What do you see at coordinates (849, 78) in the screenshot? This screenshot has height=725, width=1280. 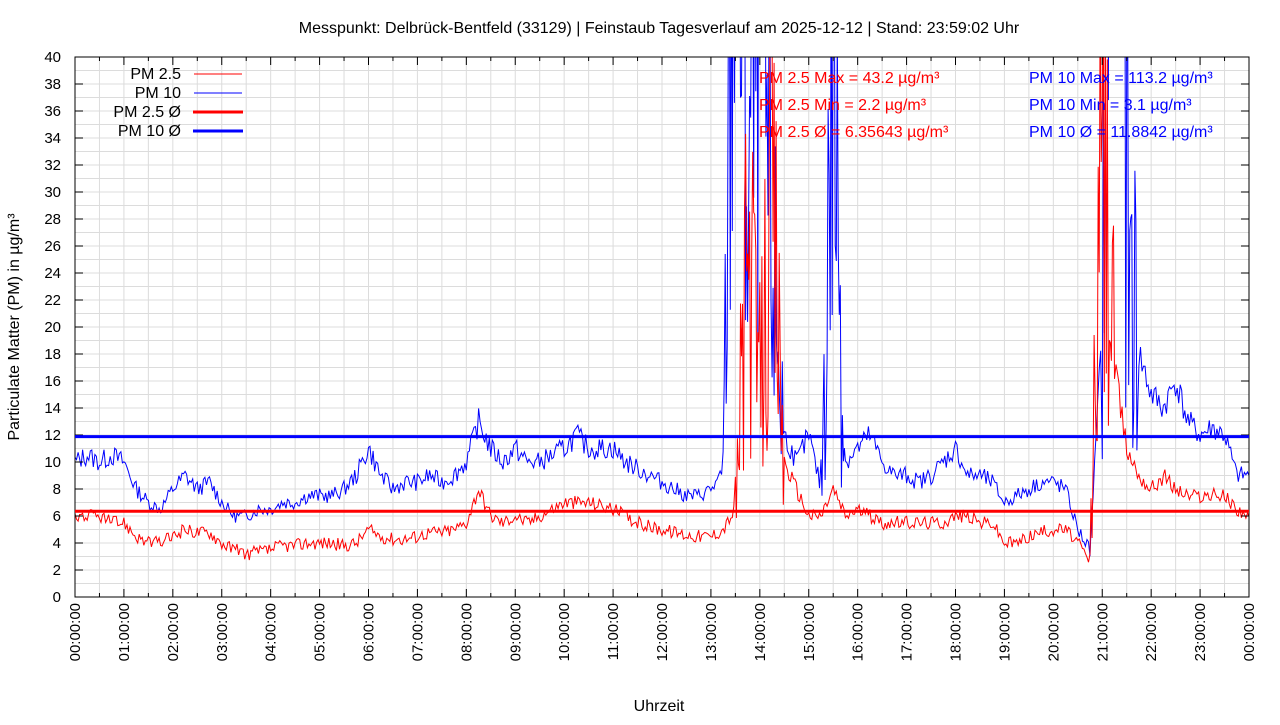 I see `pm25-max-label: PM 2.5 Max = 43.2 µg/m³` at bounding box center [849, 78].